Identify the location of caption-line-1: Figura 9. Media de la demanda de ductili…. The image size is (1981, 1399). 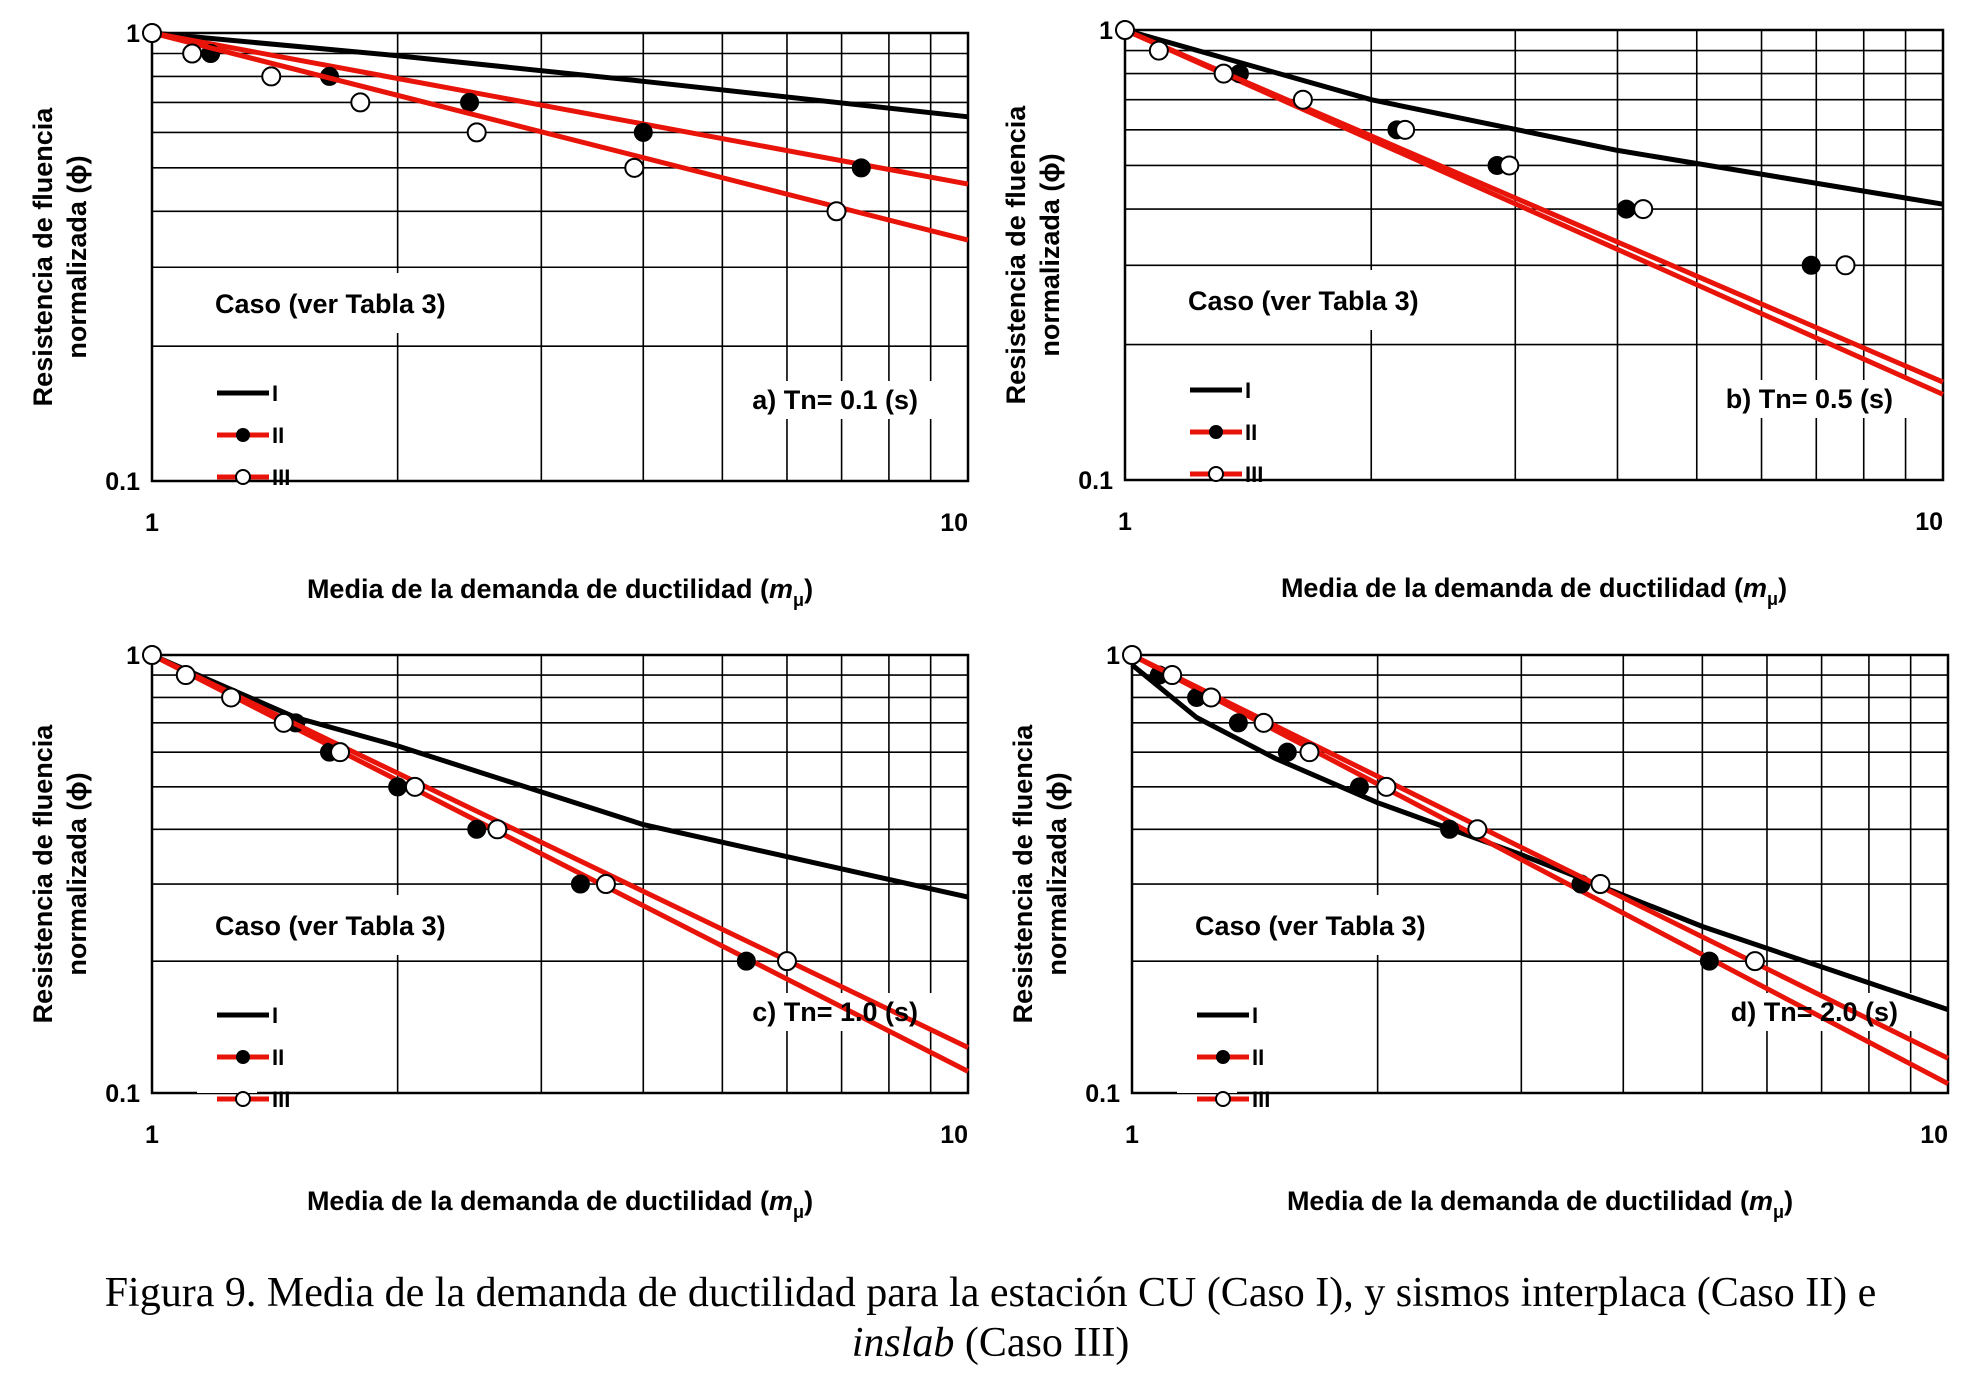
(990, 1293).